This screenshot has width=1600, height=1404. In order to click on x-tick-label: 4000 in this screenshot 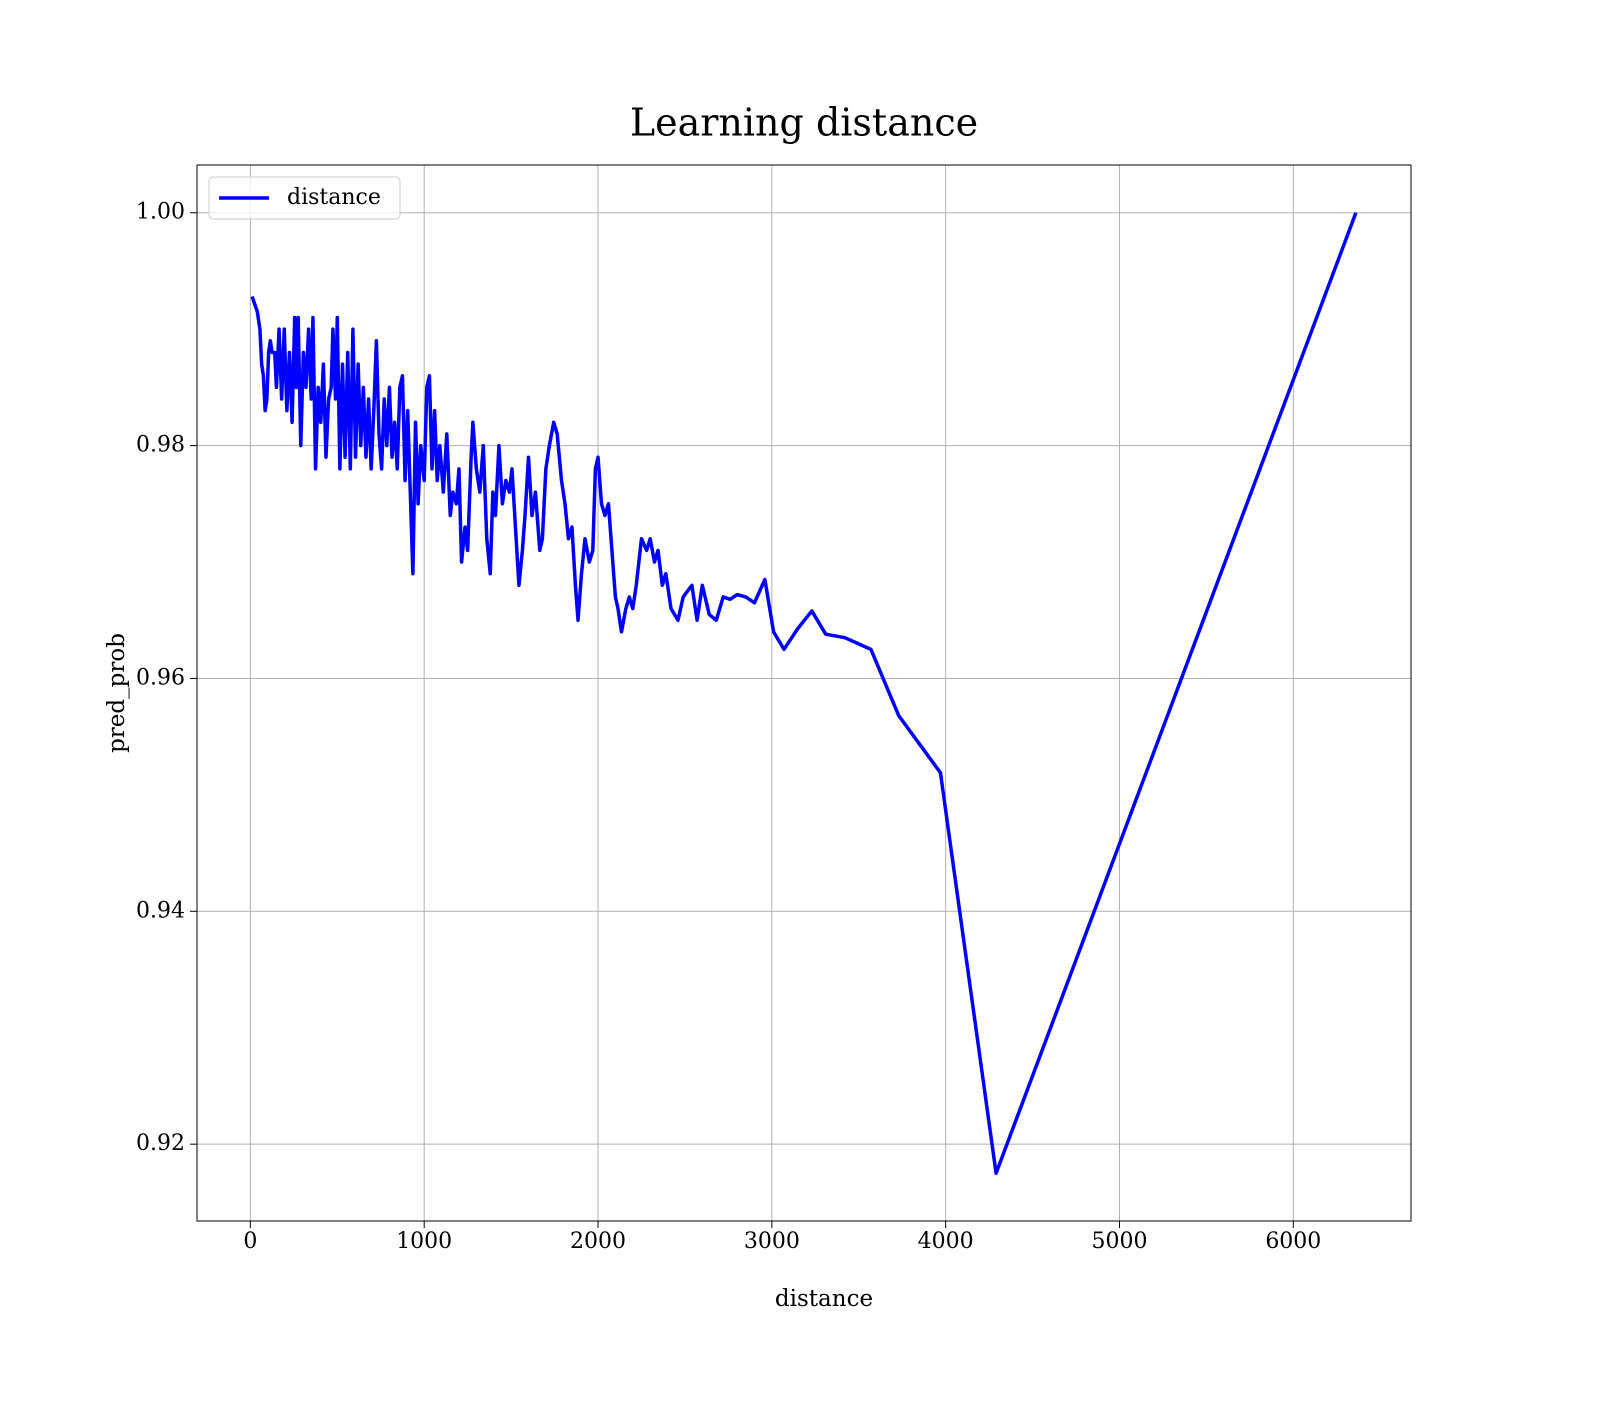, I will do `click(946, 1241)`.